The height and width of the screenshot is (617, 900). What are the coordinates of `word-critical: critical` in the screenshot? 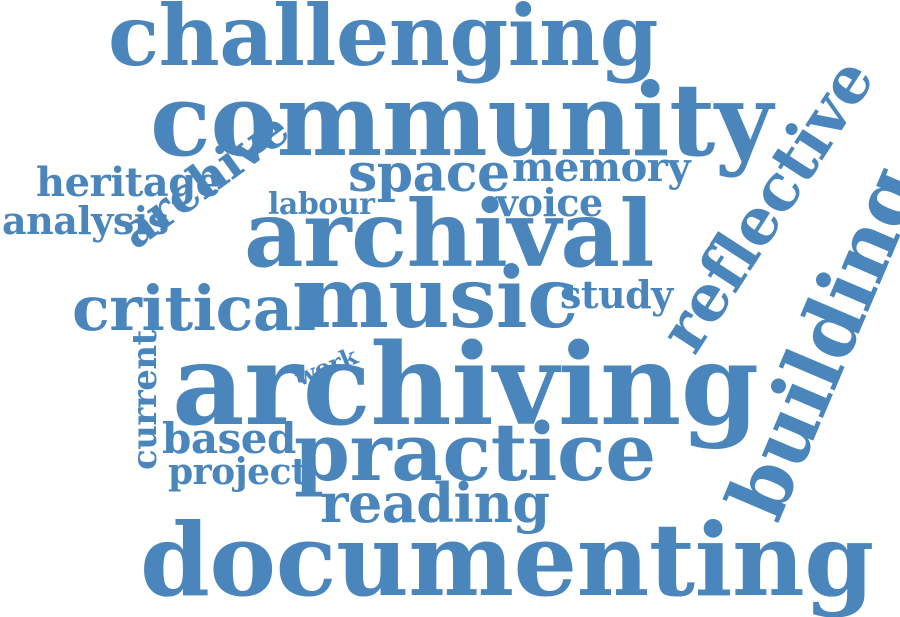 It's located at (194, 308).